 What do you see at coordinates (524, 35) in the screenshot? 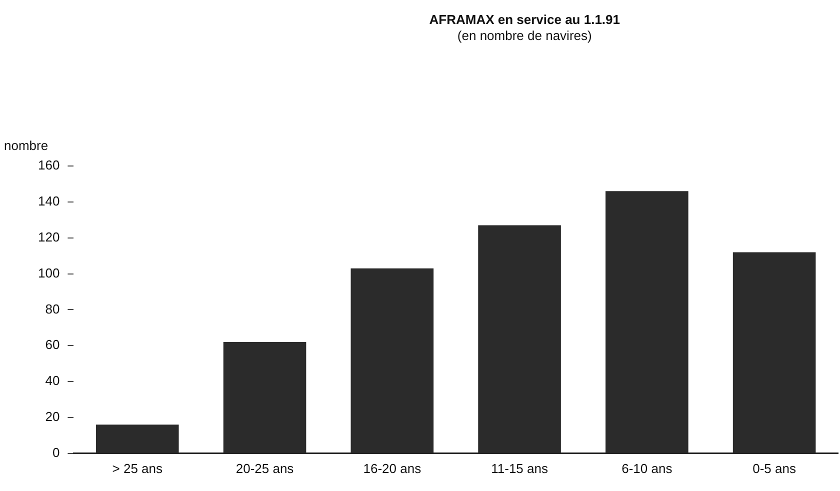
I see `chart-subtitle: (en nombre de navires)` at bounding box center [524, 35].